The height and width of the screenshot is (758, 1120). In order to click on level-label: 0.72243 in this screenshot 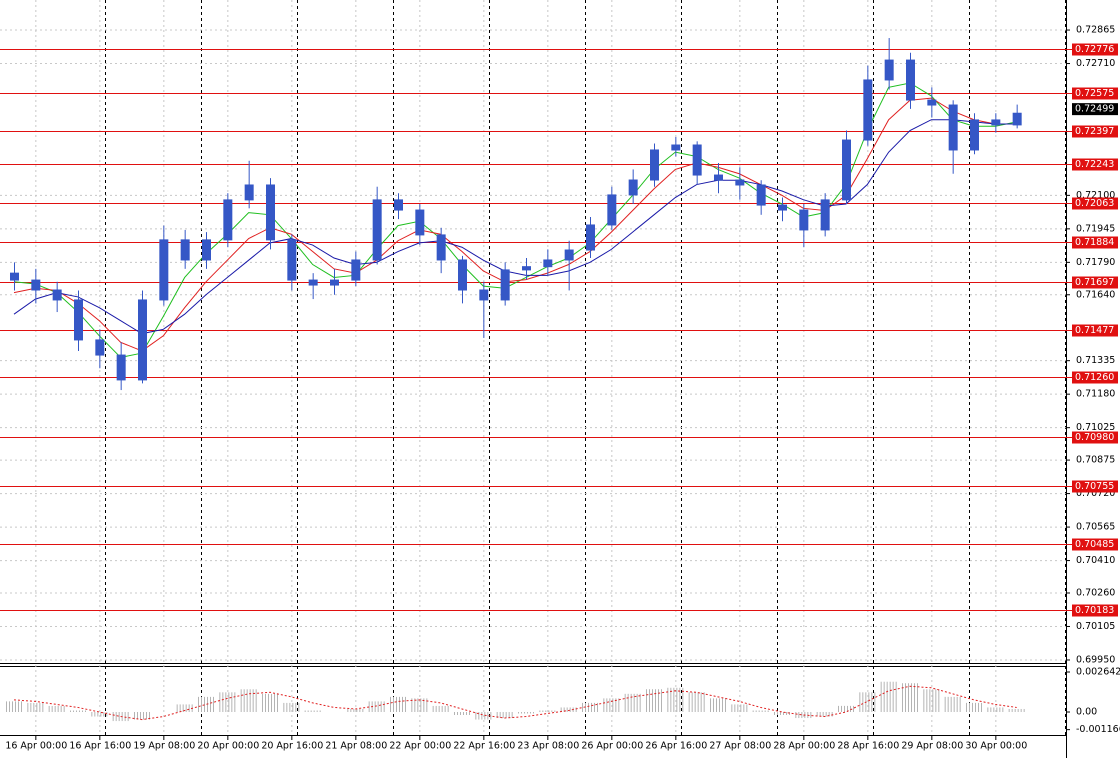, I will do `click(1094, 164)`.